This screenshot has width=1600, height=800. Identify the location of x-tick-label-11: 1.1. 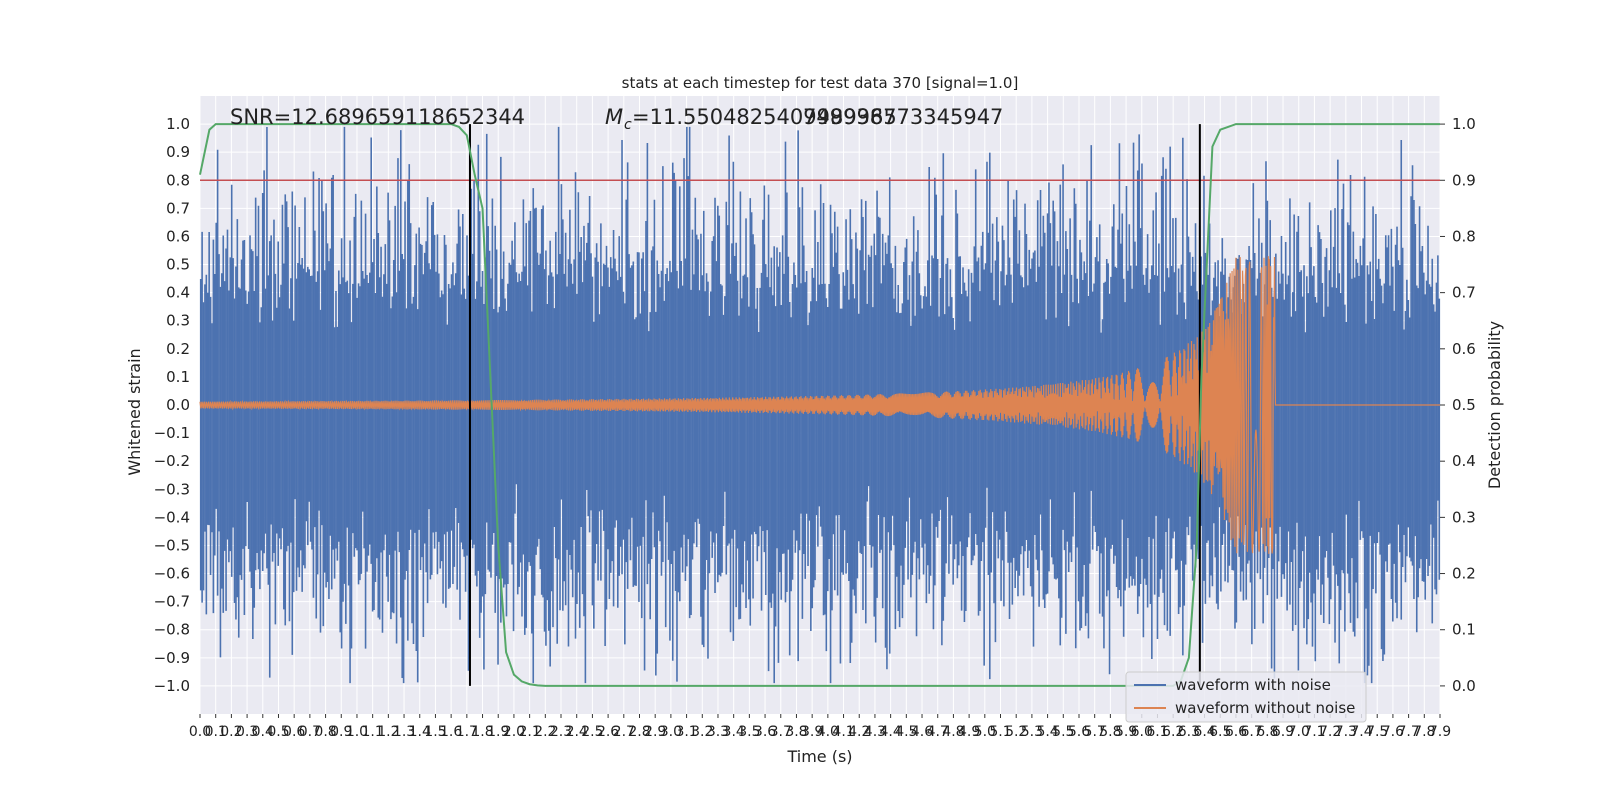
(373, 732).